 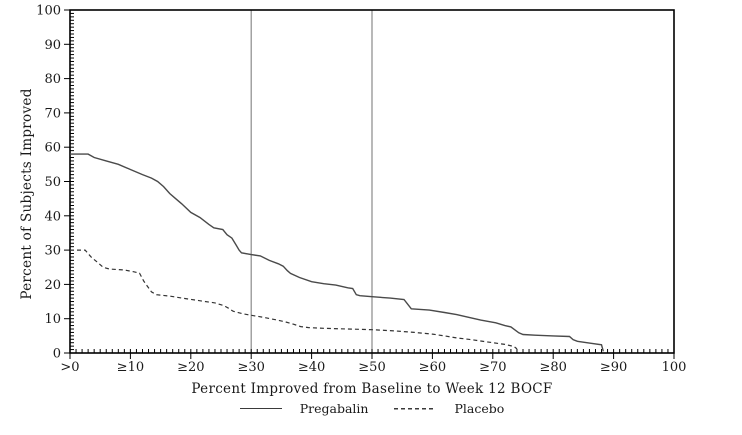 What do you see at coordinates (52, 148) in the screenshot?
I see `y-tick-label: 60` at bounding box center [52, 148].